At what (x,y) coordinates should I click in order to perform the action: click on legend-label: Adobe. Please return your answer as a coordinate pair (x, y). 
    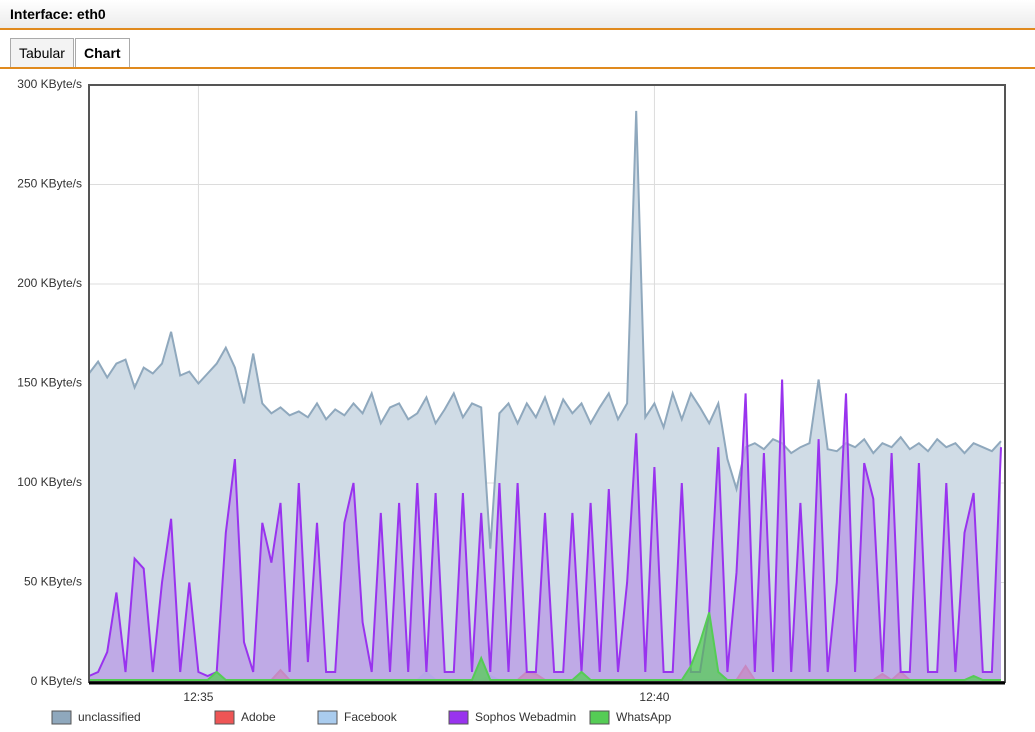
    Looking at the image, I should click on (258, 717).